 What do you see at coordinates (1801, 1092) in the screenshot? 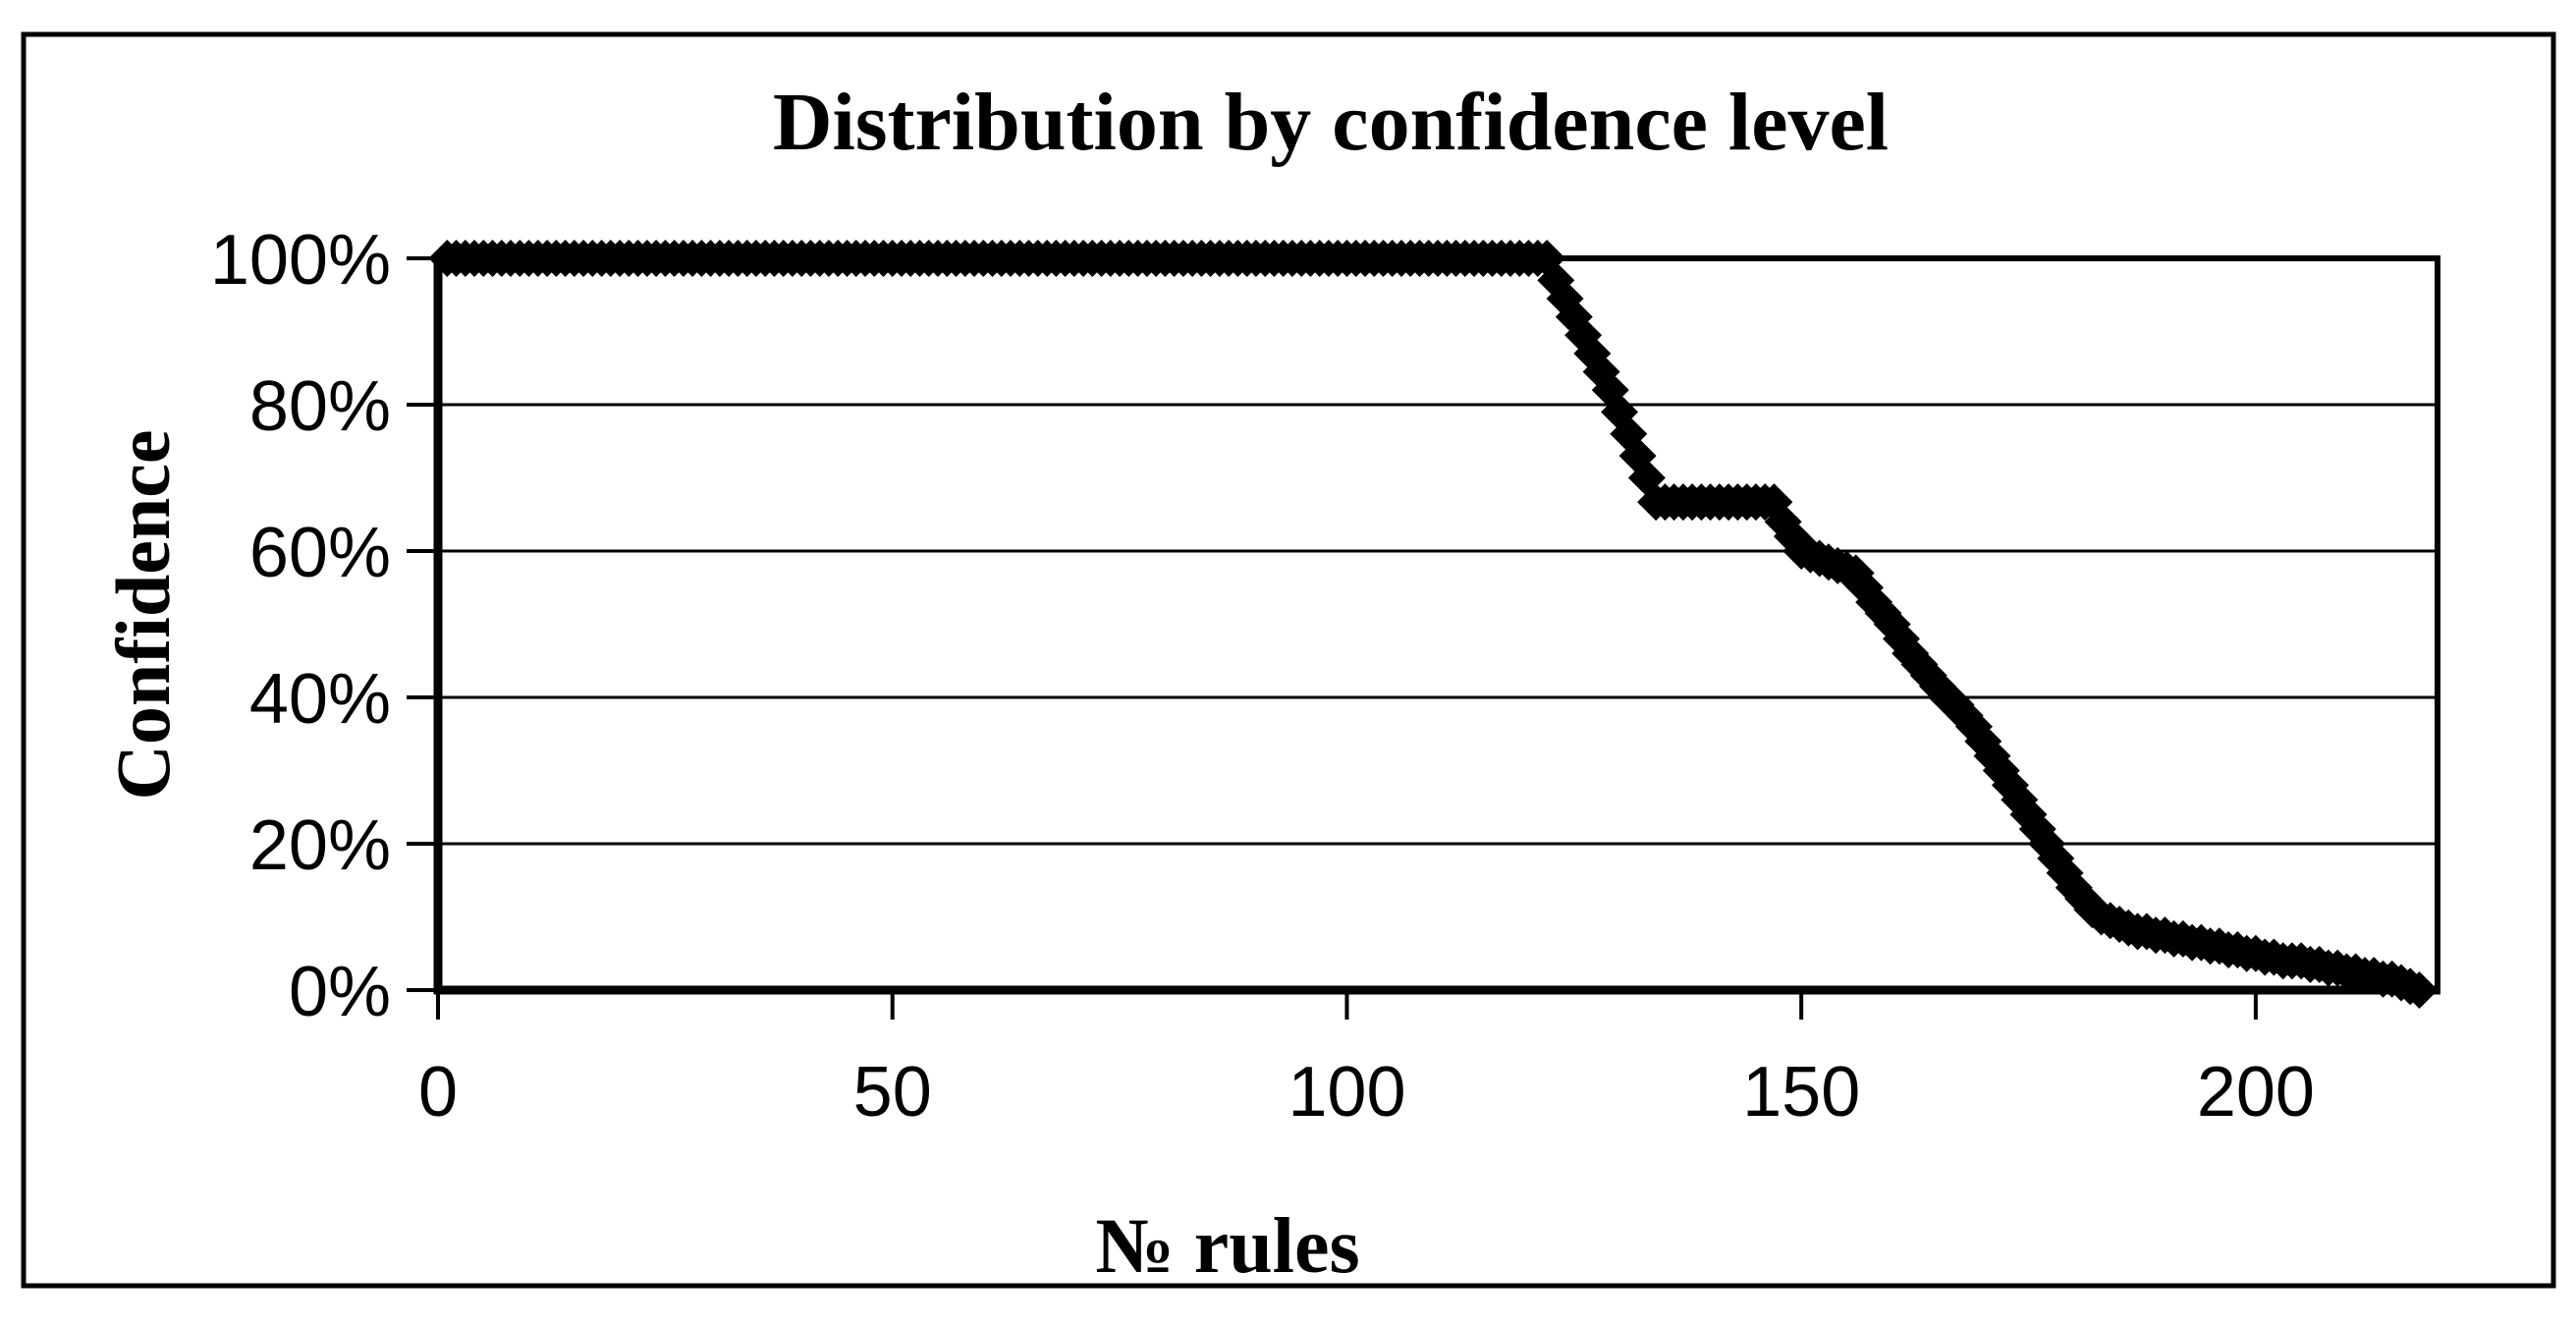
I see `x-tick-label: 150` at bounding box center [1801, 1092].